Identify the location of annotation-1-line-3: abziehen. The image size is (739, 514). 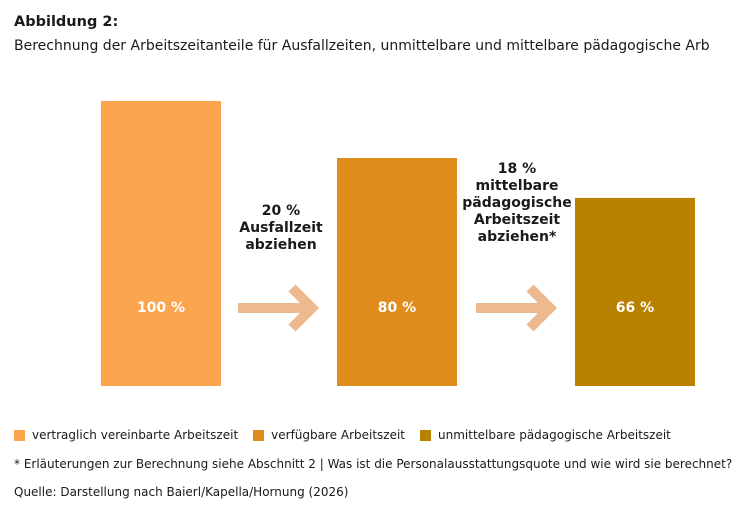
(280, 245).